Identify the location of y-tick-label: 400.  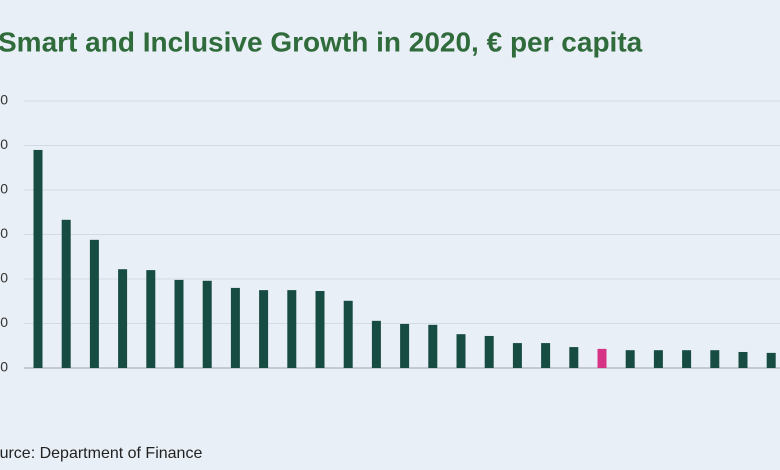
(4, 189).